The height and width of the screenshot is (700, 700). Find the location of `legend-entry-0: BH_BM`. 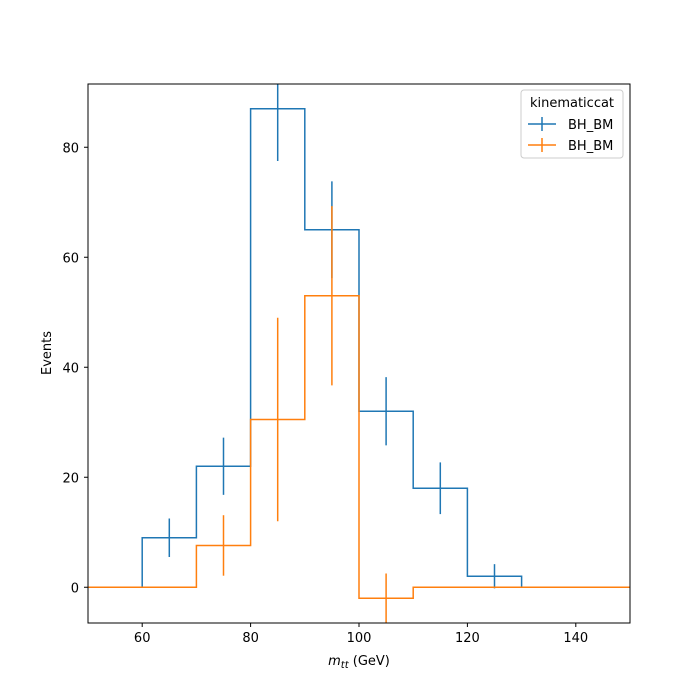

legend-entry-0: BH_BM is located at coordinates (570, 125).